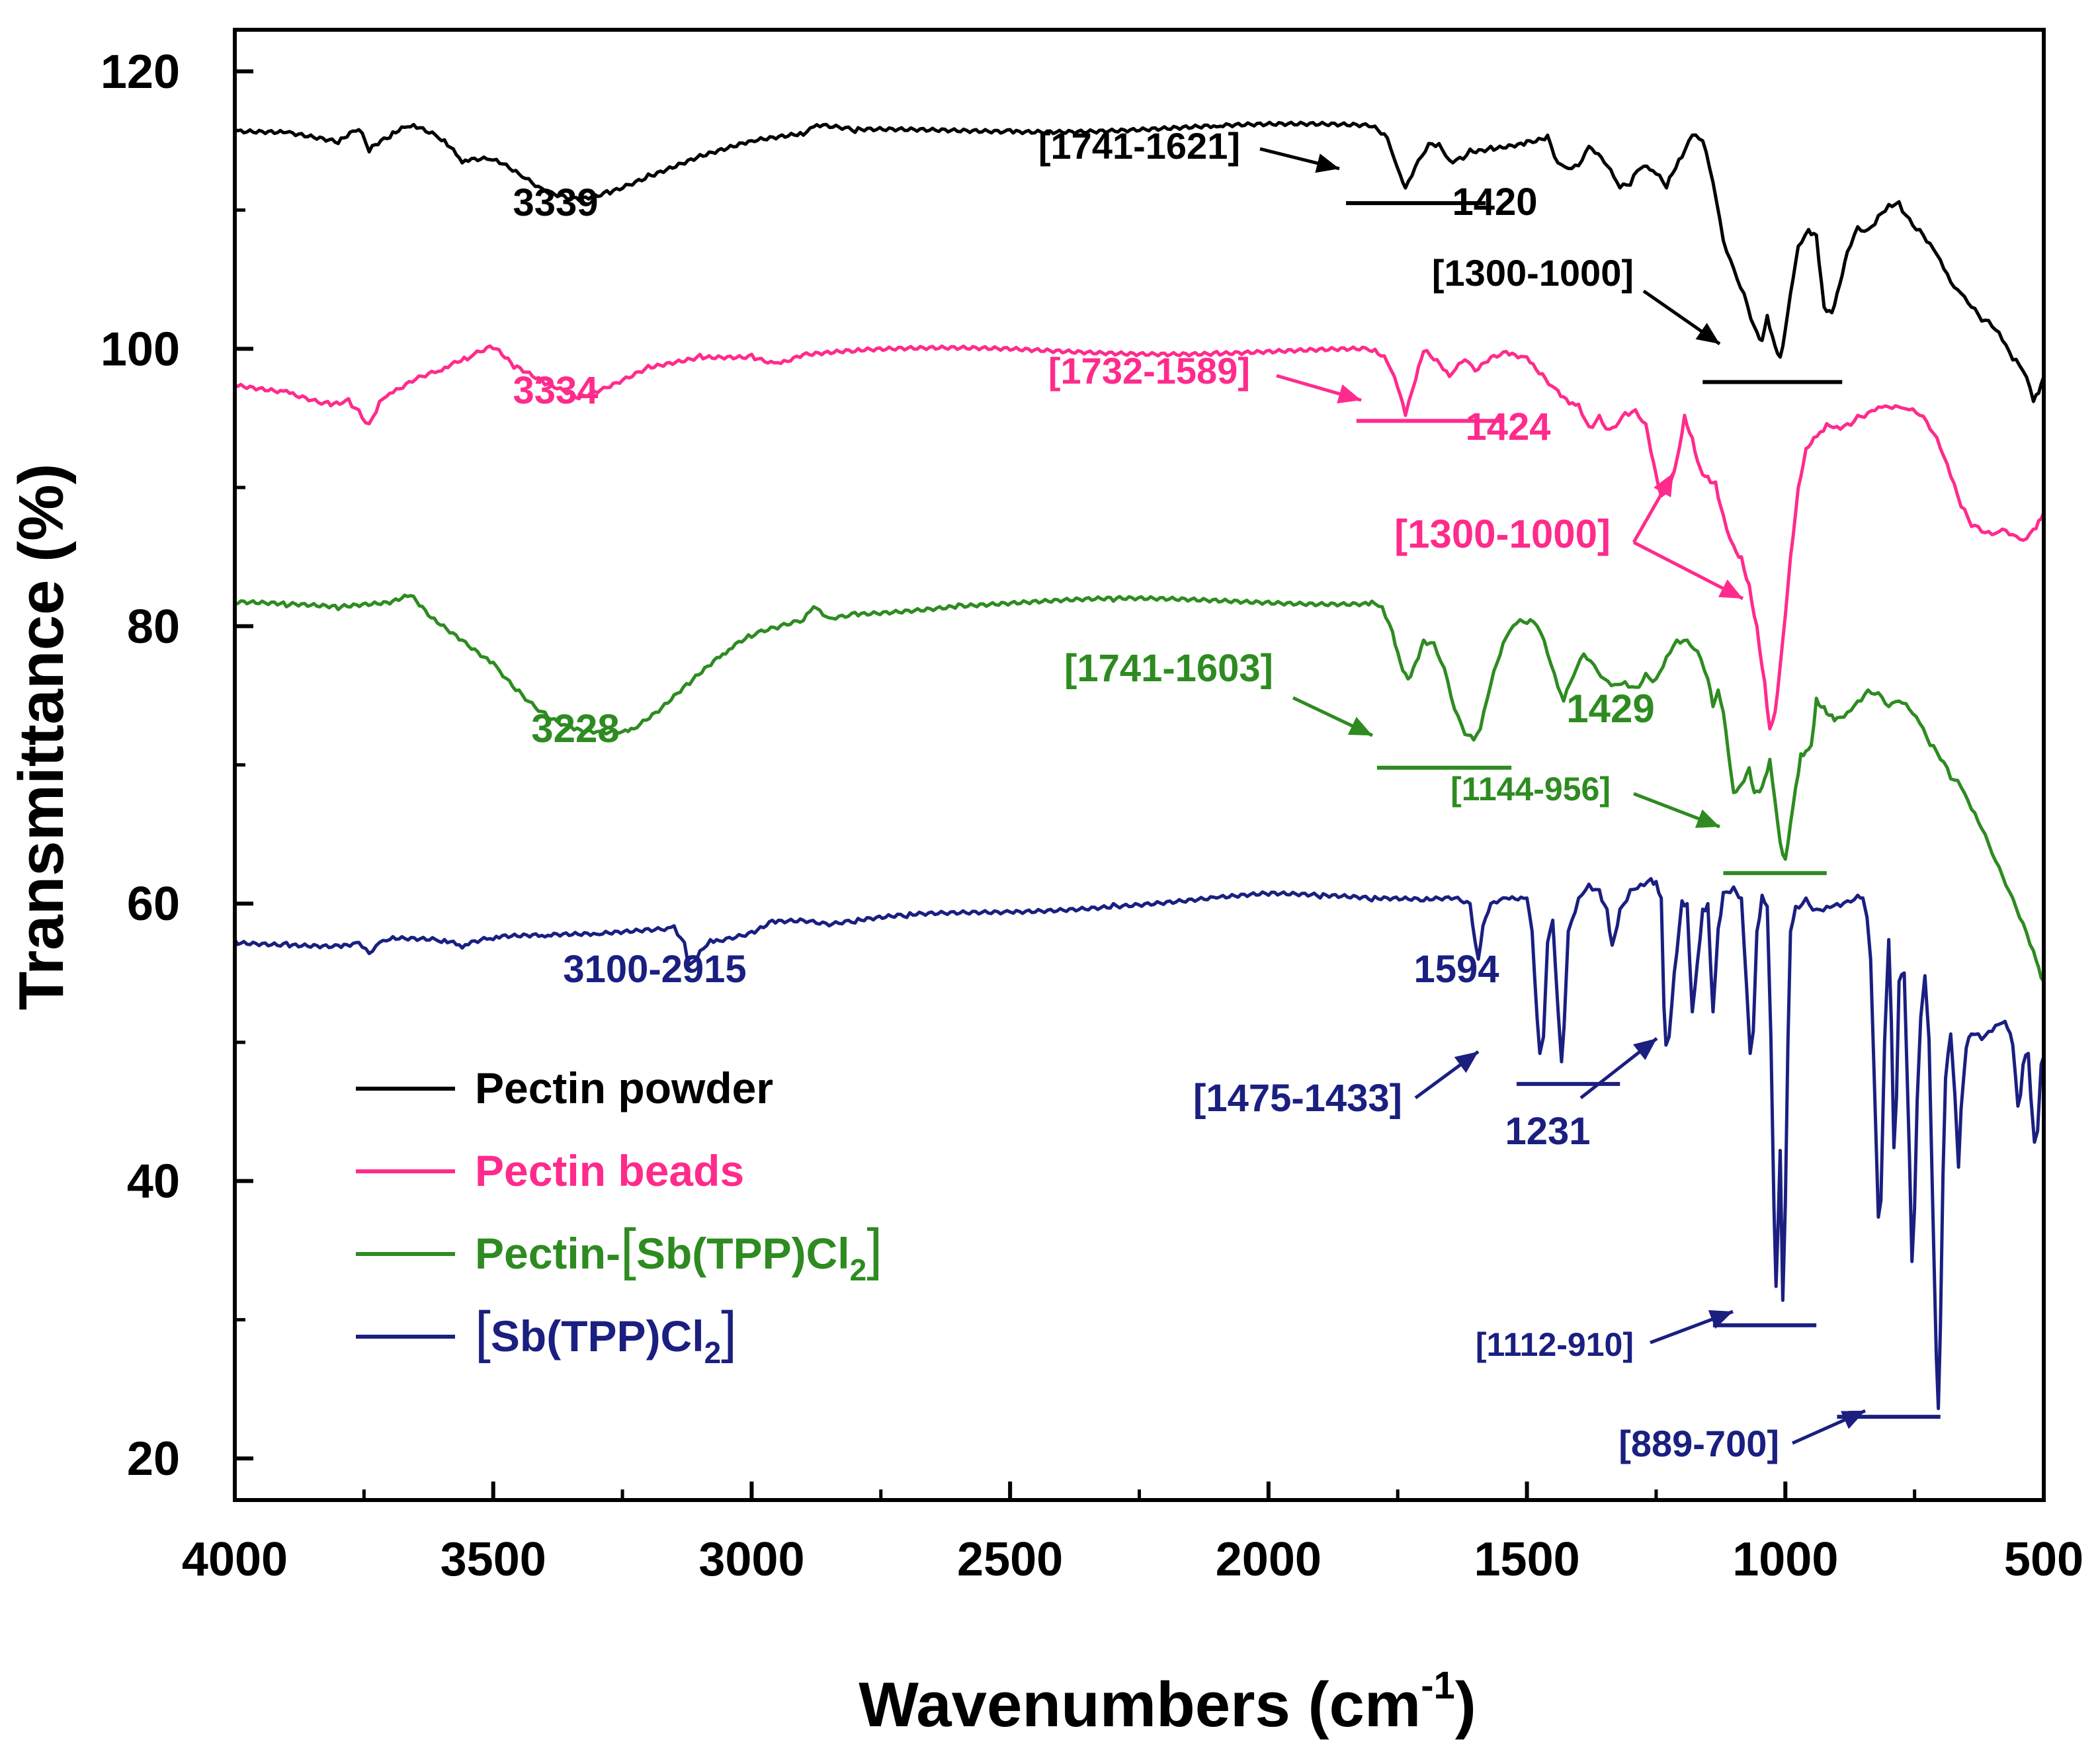 The height and width of the screenshot is (1756, 2100). What do you see at coordinates (140, 350) in the screenshot?
I see `y-tick-label: 100` at bounding box center [140, 350].